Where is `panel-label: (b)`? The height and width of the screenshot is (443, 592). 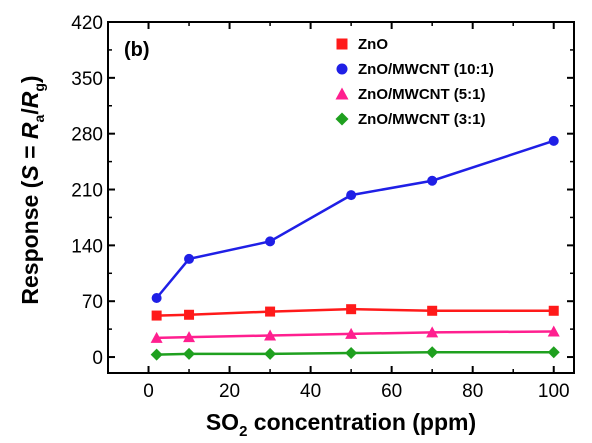
panel-label: (b) is located at coordinates (137, 50).